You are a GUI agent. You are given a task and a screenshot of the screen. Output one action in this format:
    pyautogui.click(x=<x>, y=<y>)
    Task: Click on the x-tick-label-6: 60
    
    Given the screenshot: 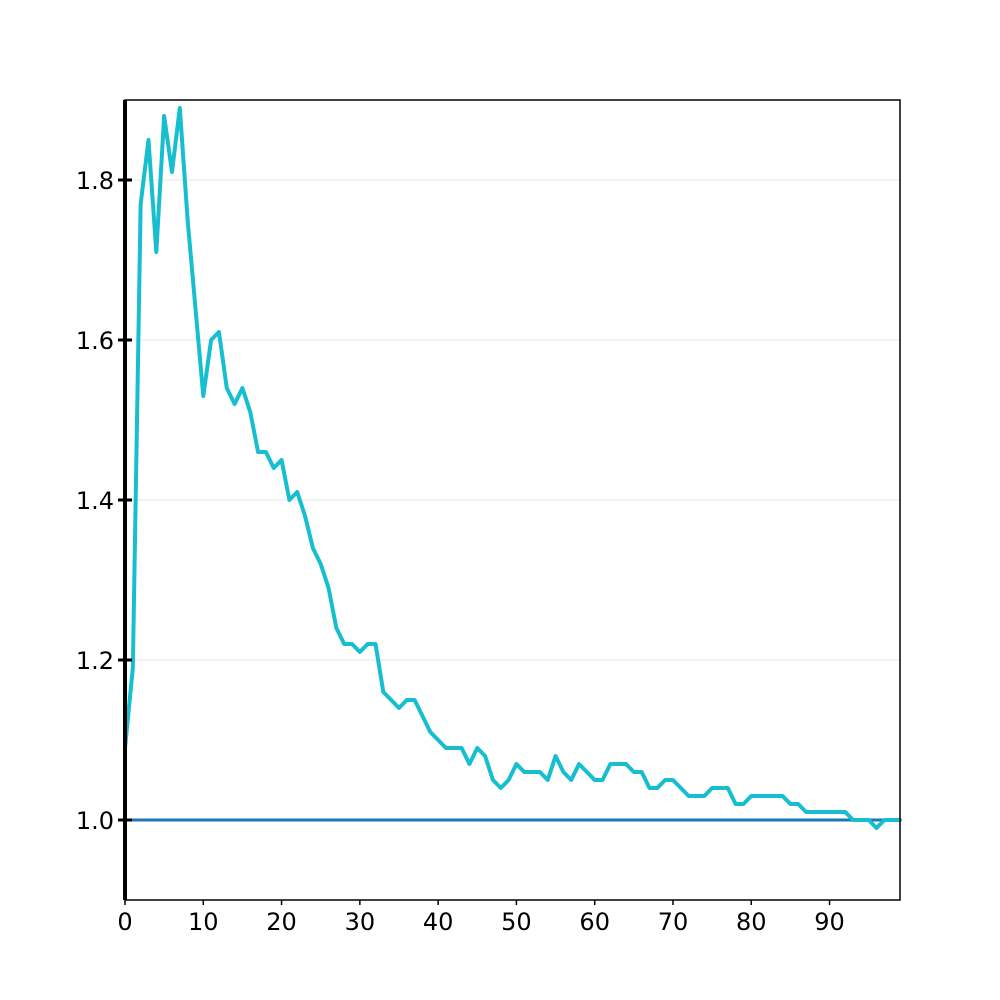 What is the action you would take?
    pyautogui.click(x=594, y=922)
    